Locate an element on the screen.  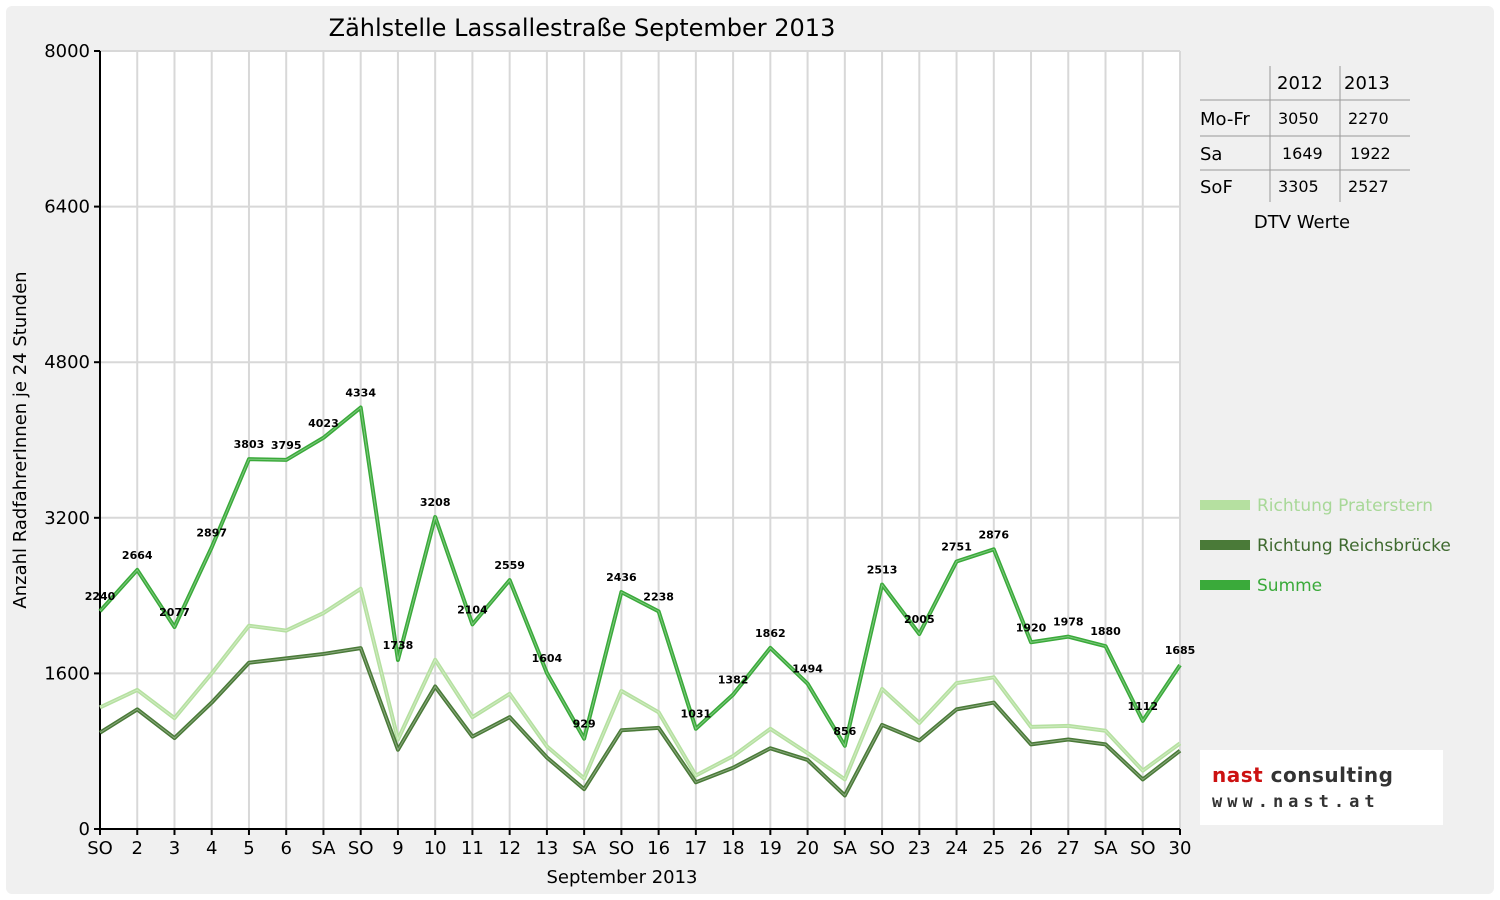
x-tick-label: 5 is located at coordinates (248, 848).